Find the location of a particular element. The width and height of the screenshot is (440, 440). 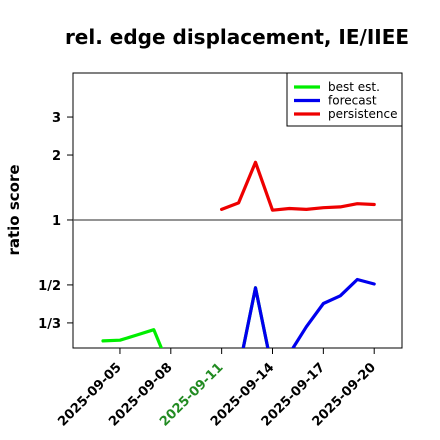

series-line-forecast is located at coordinates (308, 312).